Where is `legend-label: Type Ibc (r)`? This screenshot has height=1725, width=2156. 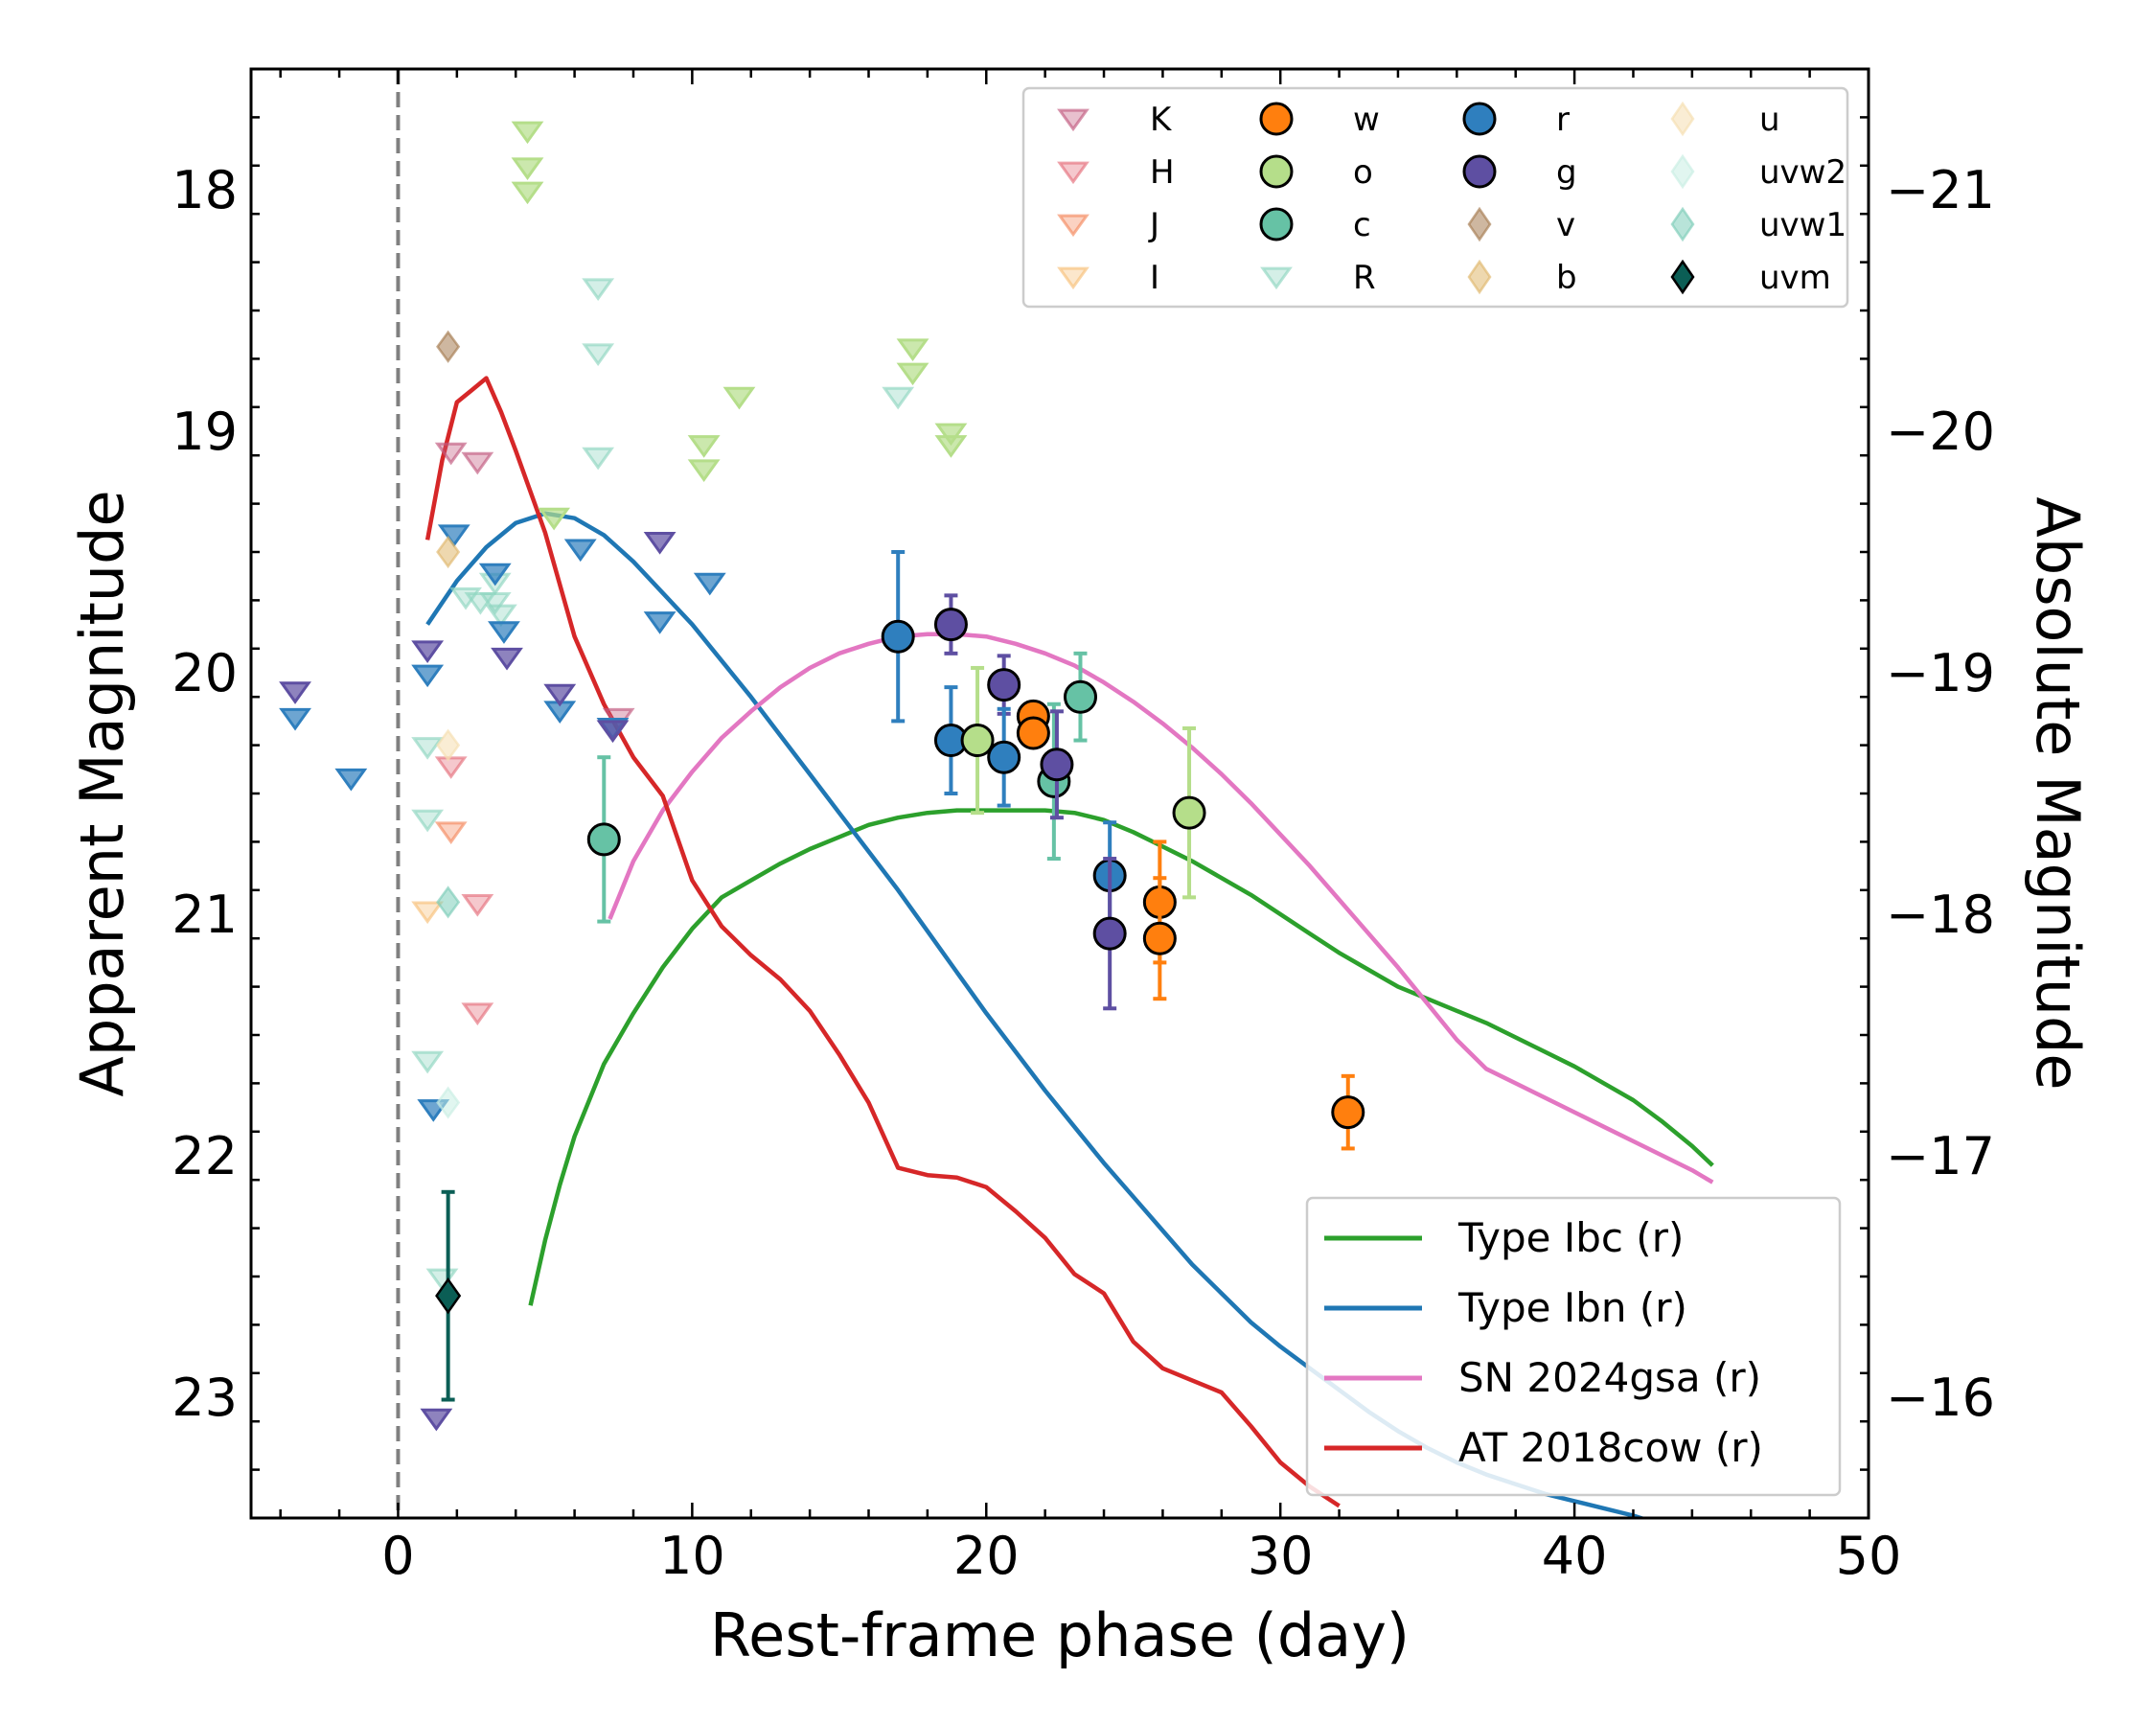 legend-label: Type Ibc (r) is located at coordinates (1570, 1237).